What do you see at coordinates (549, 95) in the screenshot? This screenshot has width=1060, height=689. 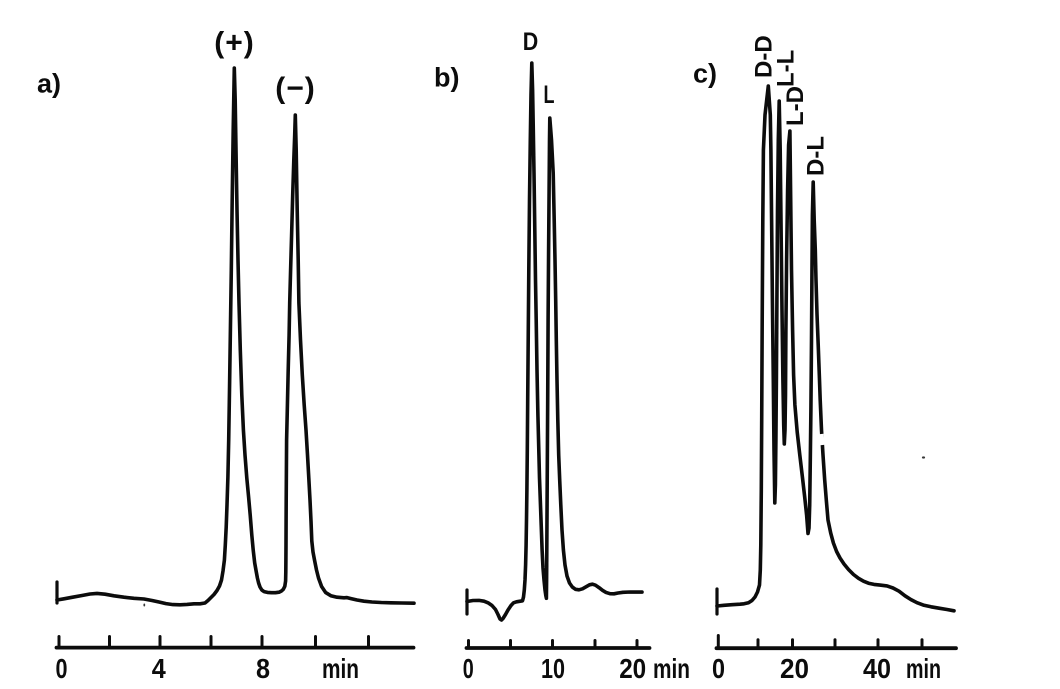 I see `svg-text: L` at bounding box center [549, 95].